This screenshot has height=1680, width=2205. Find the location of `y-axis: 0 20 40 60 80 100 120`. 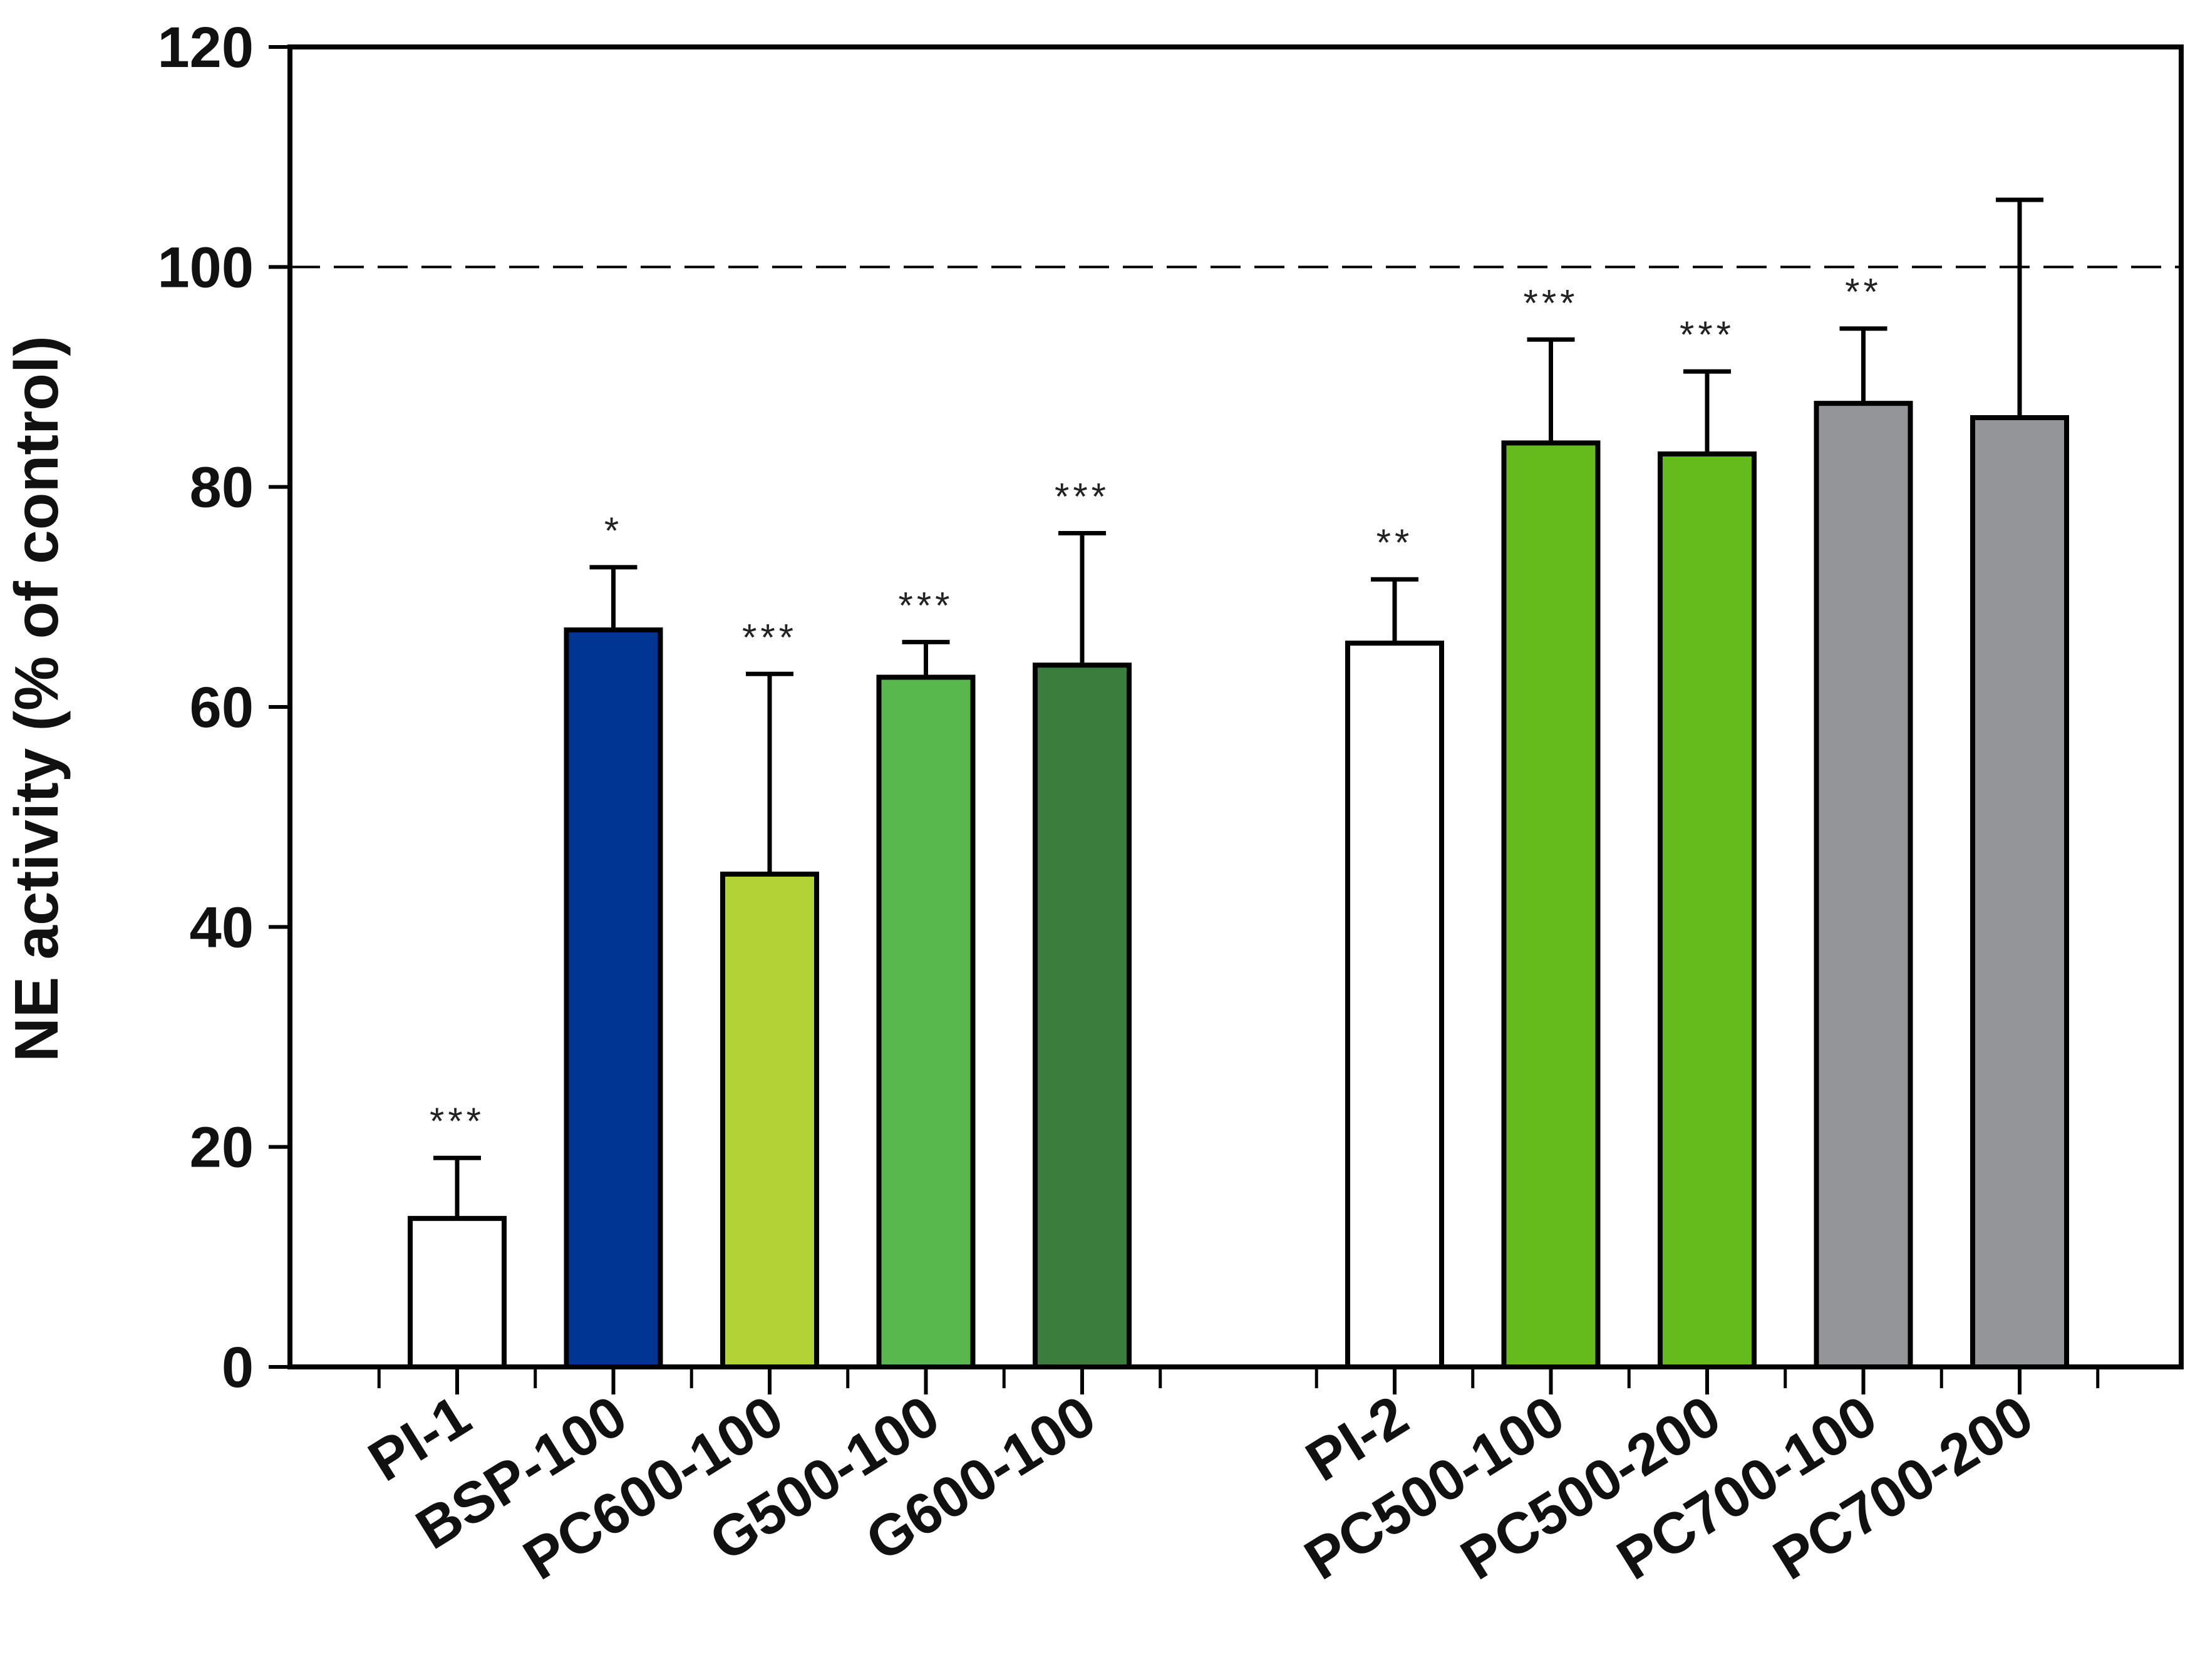

y-axis: 0 20 40 60 80 100 120 is located at coordinates (224, 708).